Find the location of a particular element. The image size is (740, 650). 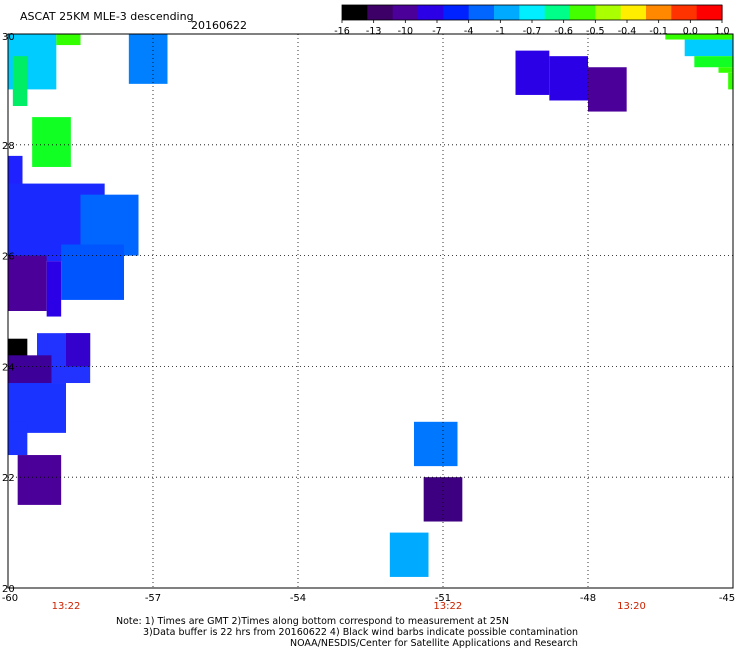

y-tick-label: 20 is located at coordinates (8, 589).